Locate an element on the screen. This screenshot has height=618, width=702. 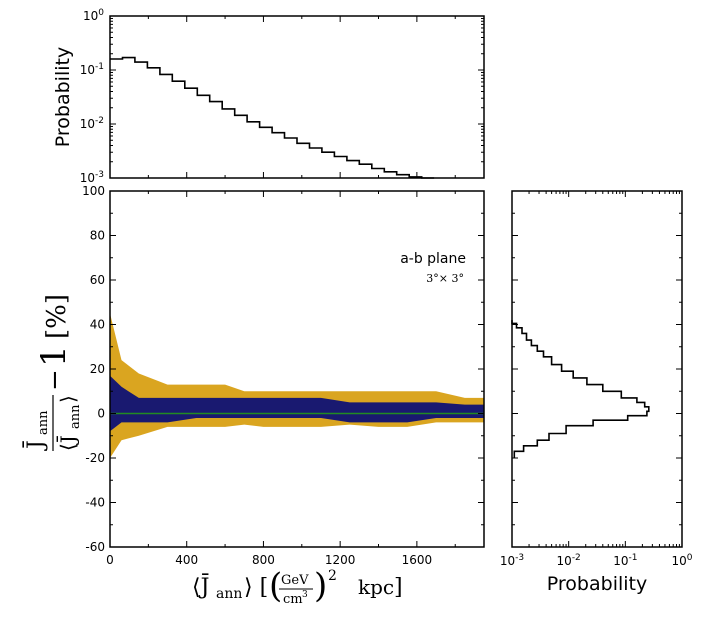
side-xtick-label-0: 10⁻³ is located at coordinates (512, 560).